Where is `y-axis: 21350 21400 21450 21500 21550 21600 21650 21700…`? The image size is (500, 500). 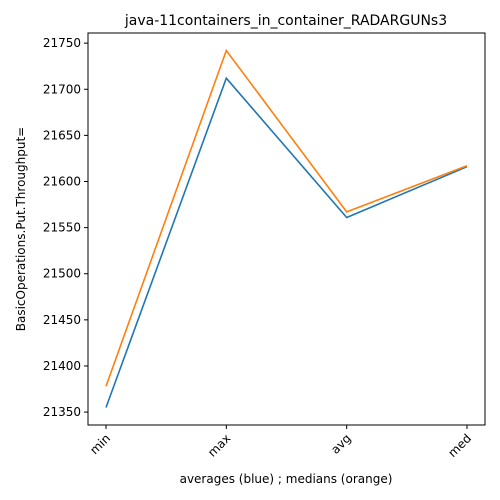 y-axis: 21350 21400 21450 21500 21550 21600 21650 21700… is located at coordinates (65, 227).